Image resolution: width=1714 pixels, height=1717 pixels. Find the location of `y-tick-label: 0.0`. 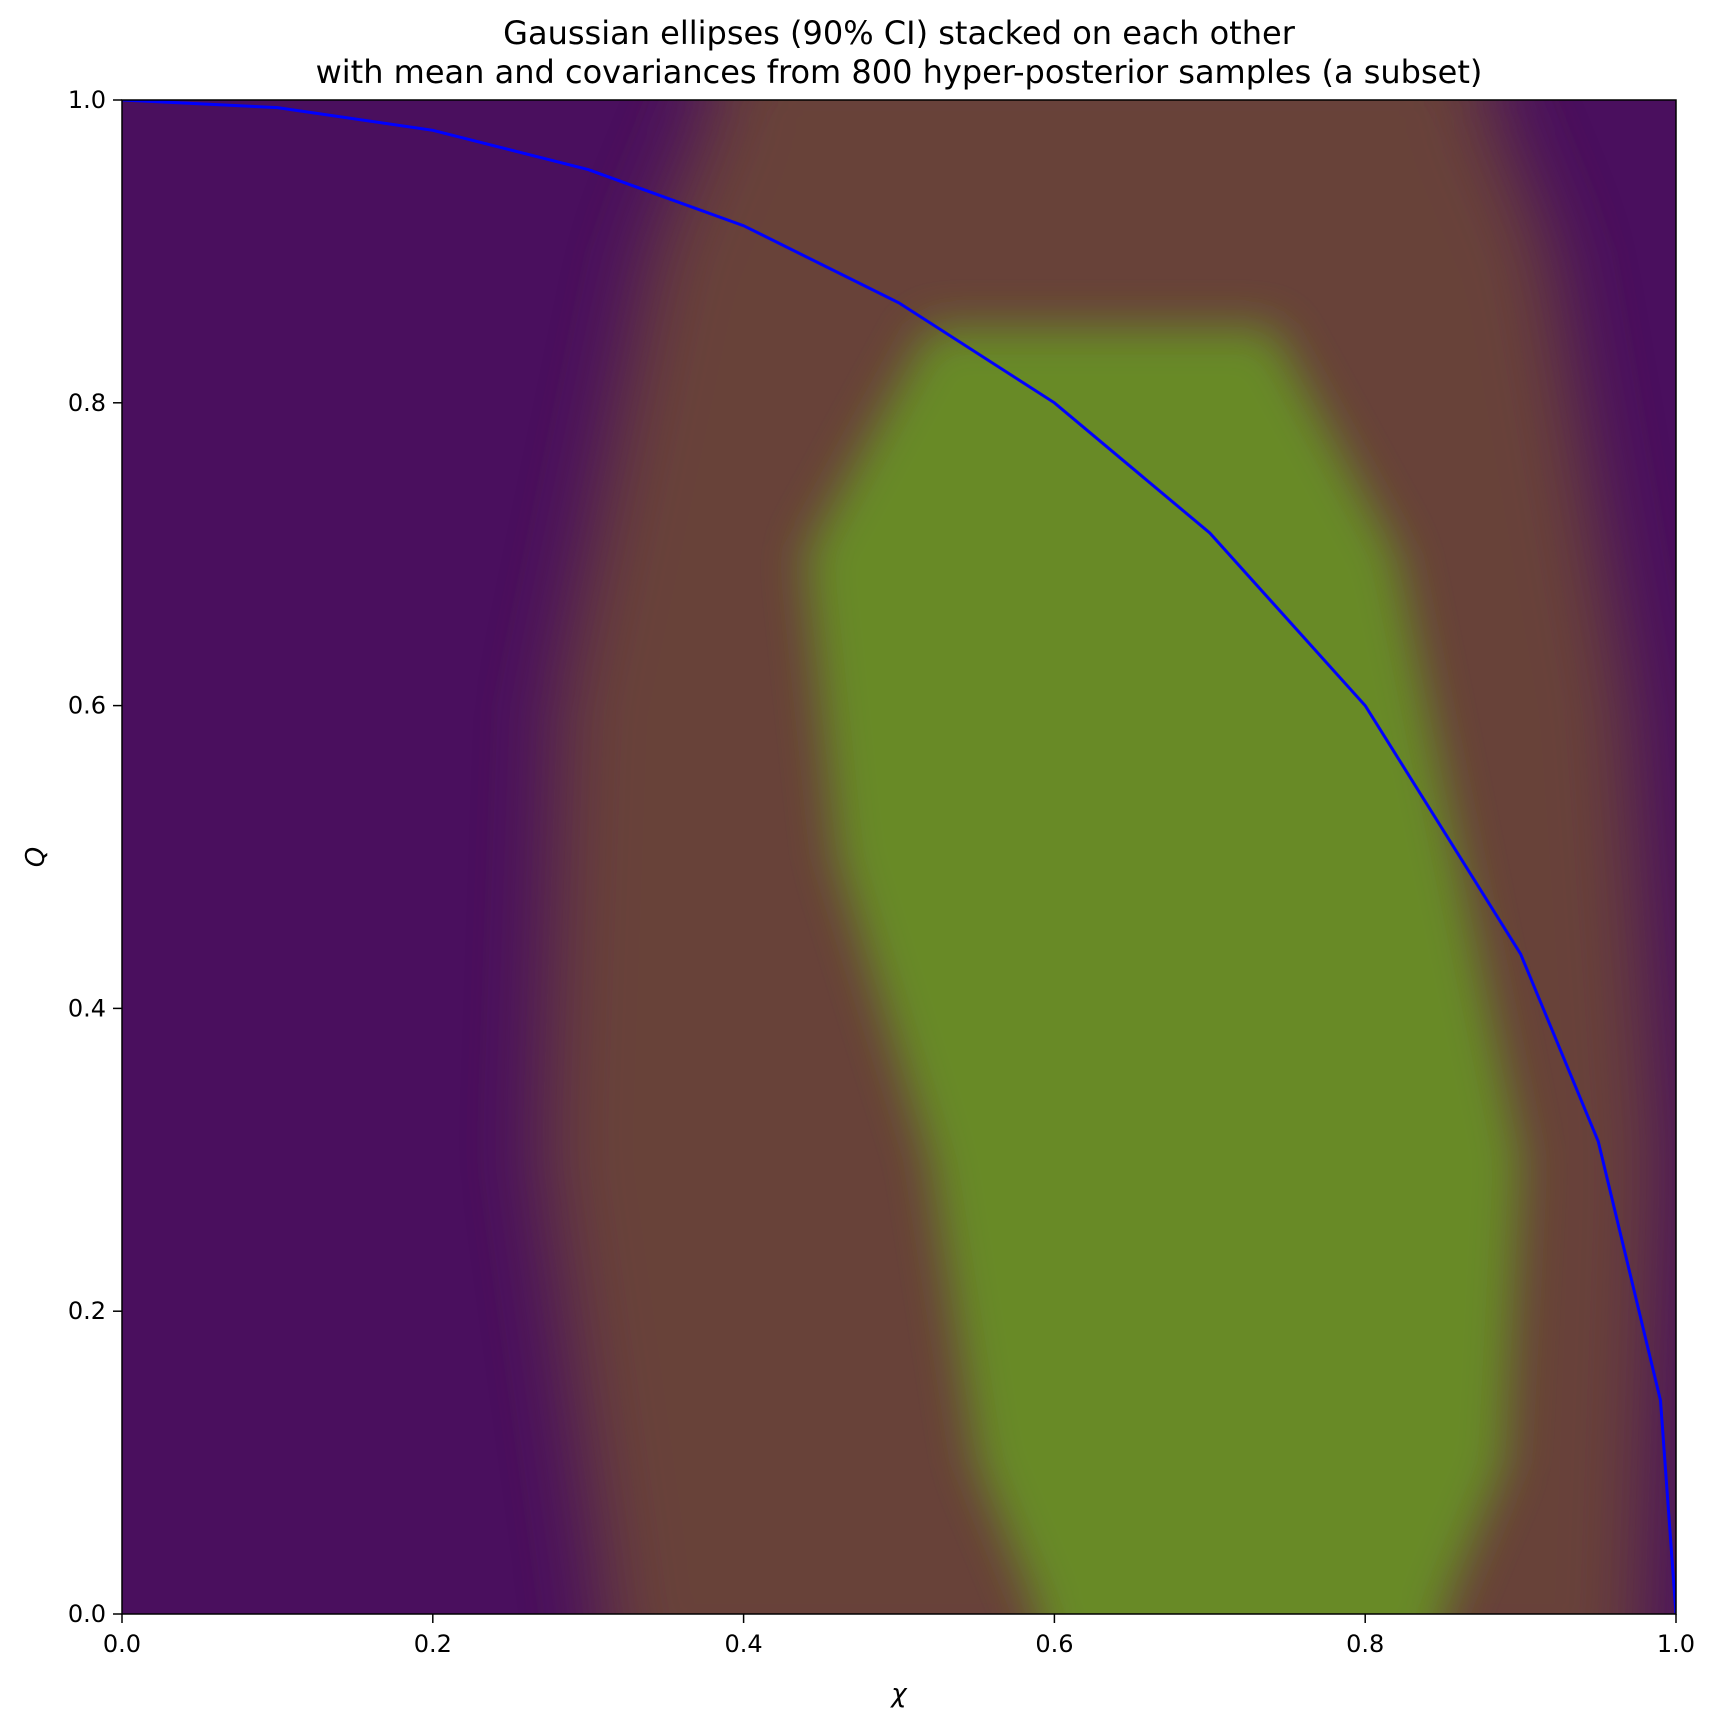

y-tick-label: 0.0 is located at coordinates (87, 1614).